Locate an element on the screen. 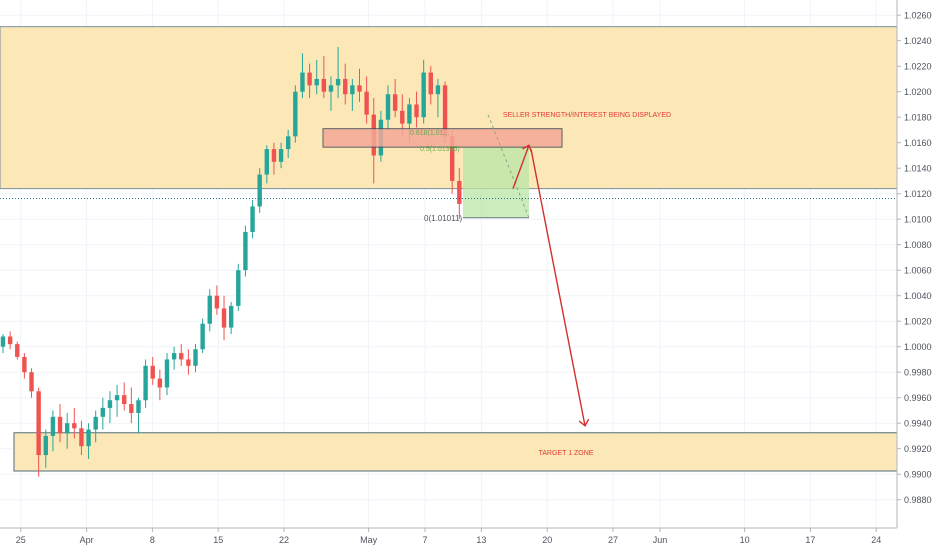 This screenshot has height=555, width=932. price-tick-label: 1.01600 is located at coordinates (918, 143).